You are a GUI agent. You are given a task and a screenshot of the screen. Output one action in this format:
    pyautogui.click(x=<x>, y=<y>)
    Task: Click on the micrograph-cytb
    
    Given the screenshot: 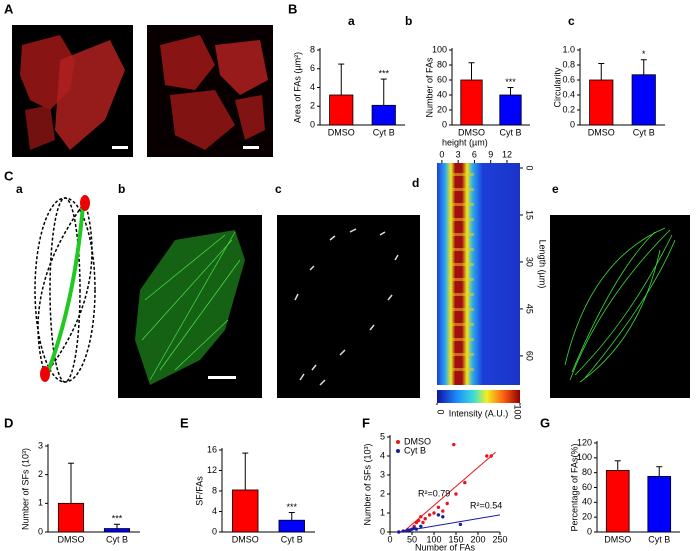 What is the action you would take?
    pyautogui.click(x=210, y=91)
    